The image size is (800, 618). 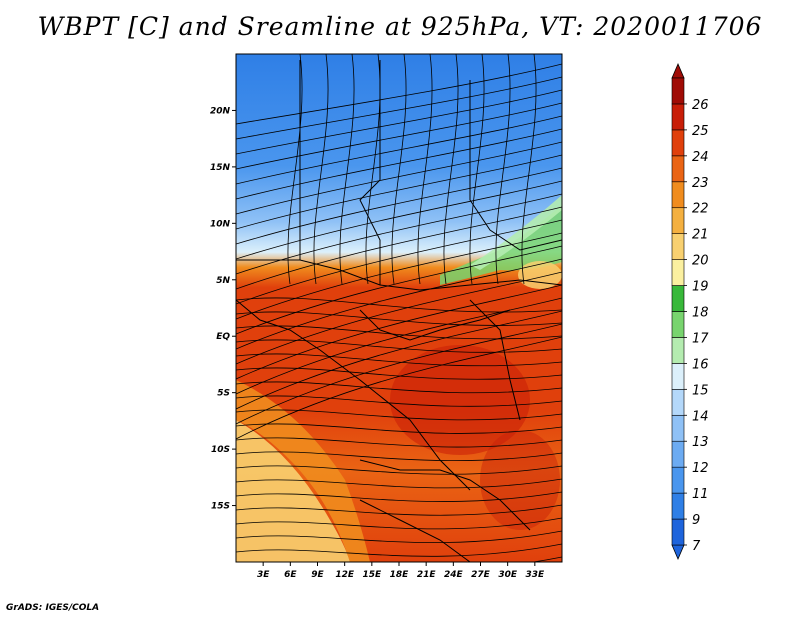 I want to click on wbpt-east-maximum-zone, so click(x=520, y=480).